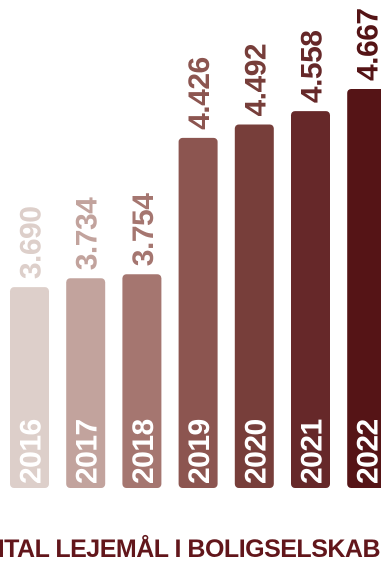 This screenshot has height=567, width=381. What do you see at coordinates (86, 383) in the screenshot?
I see `bar-2017` at bounding box center [86, 383].